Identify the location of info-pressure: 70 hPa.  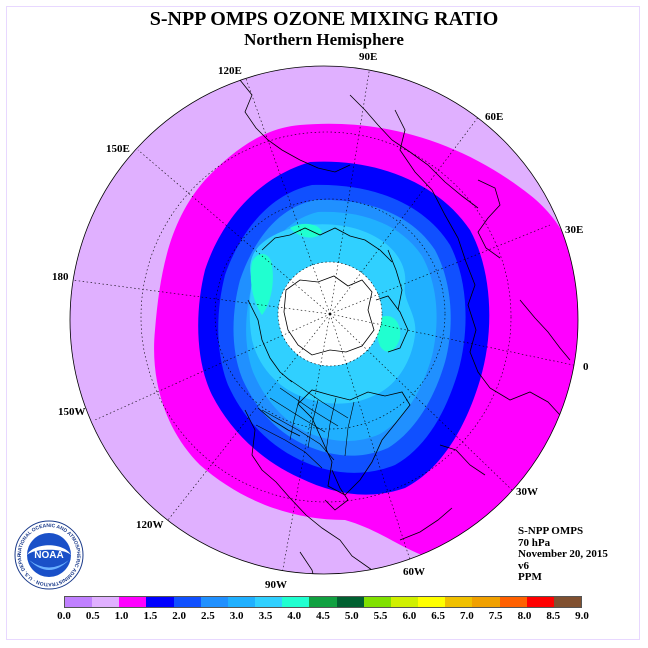
(534, 542).